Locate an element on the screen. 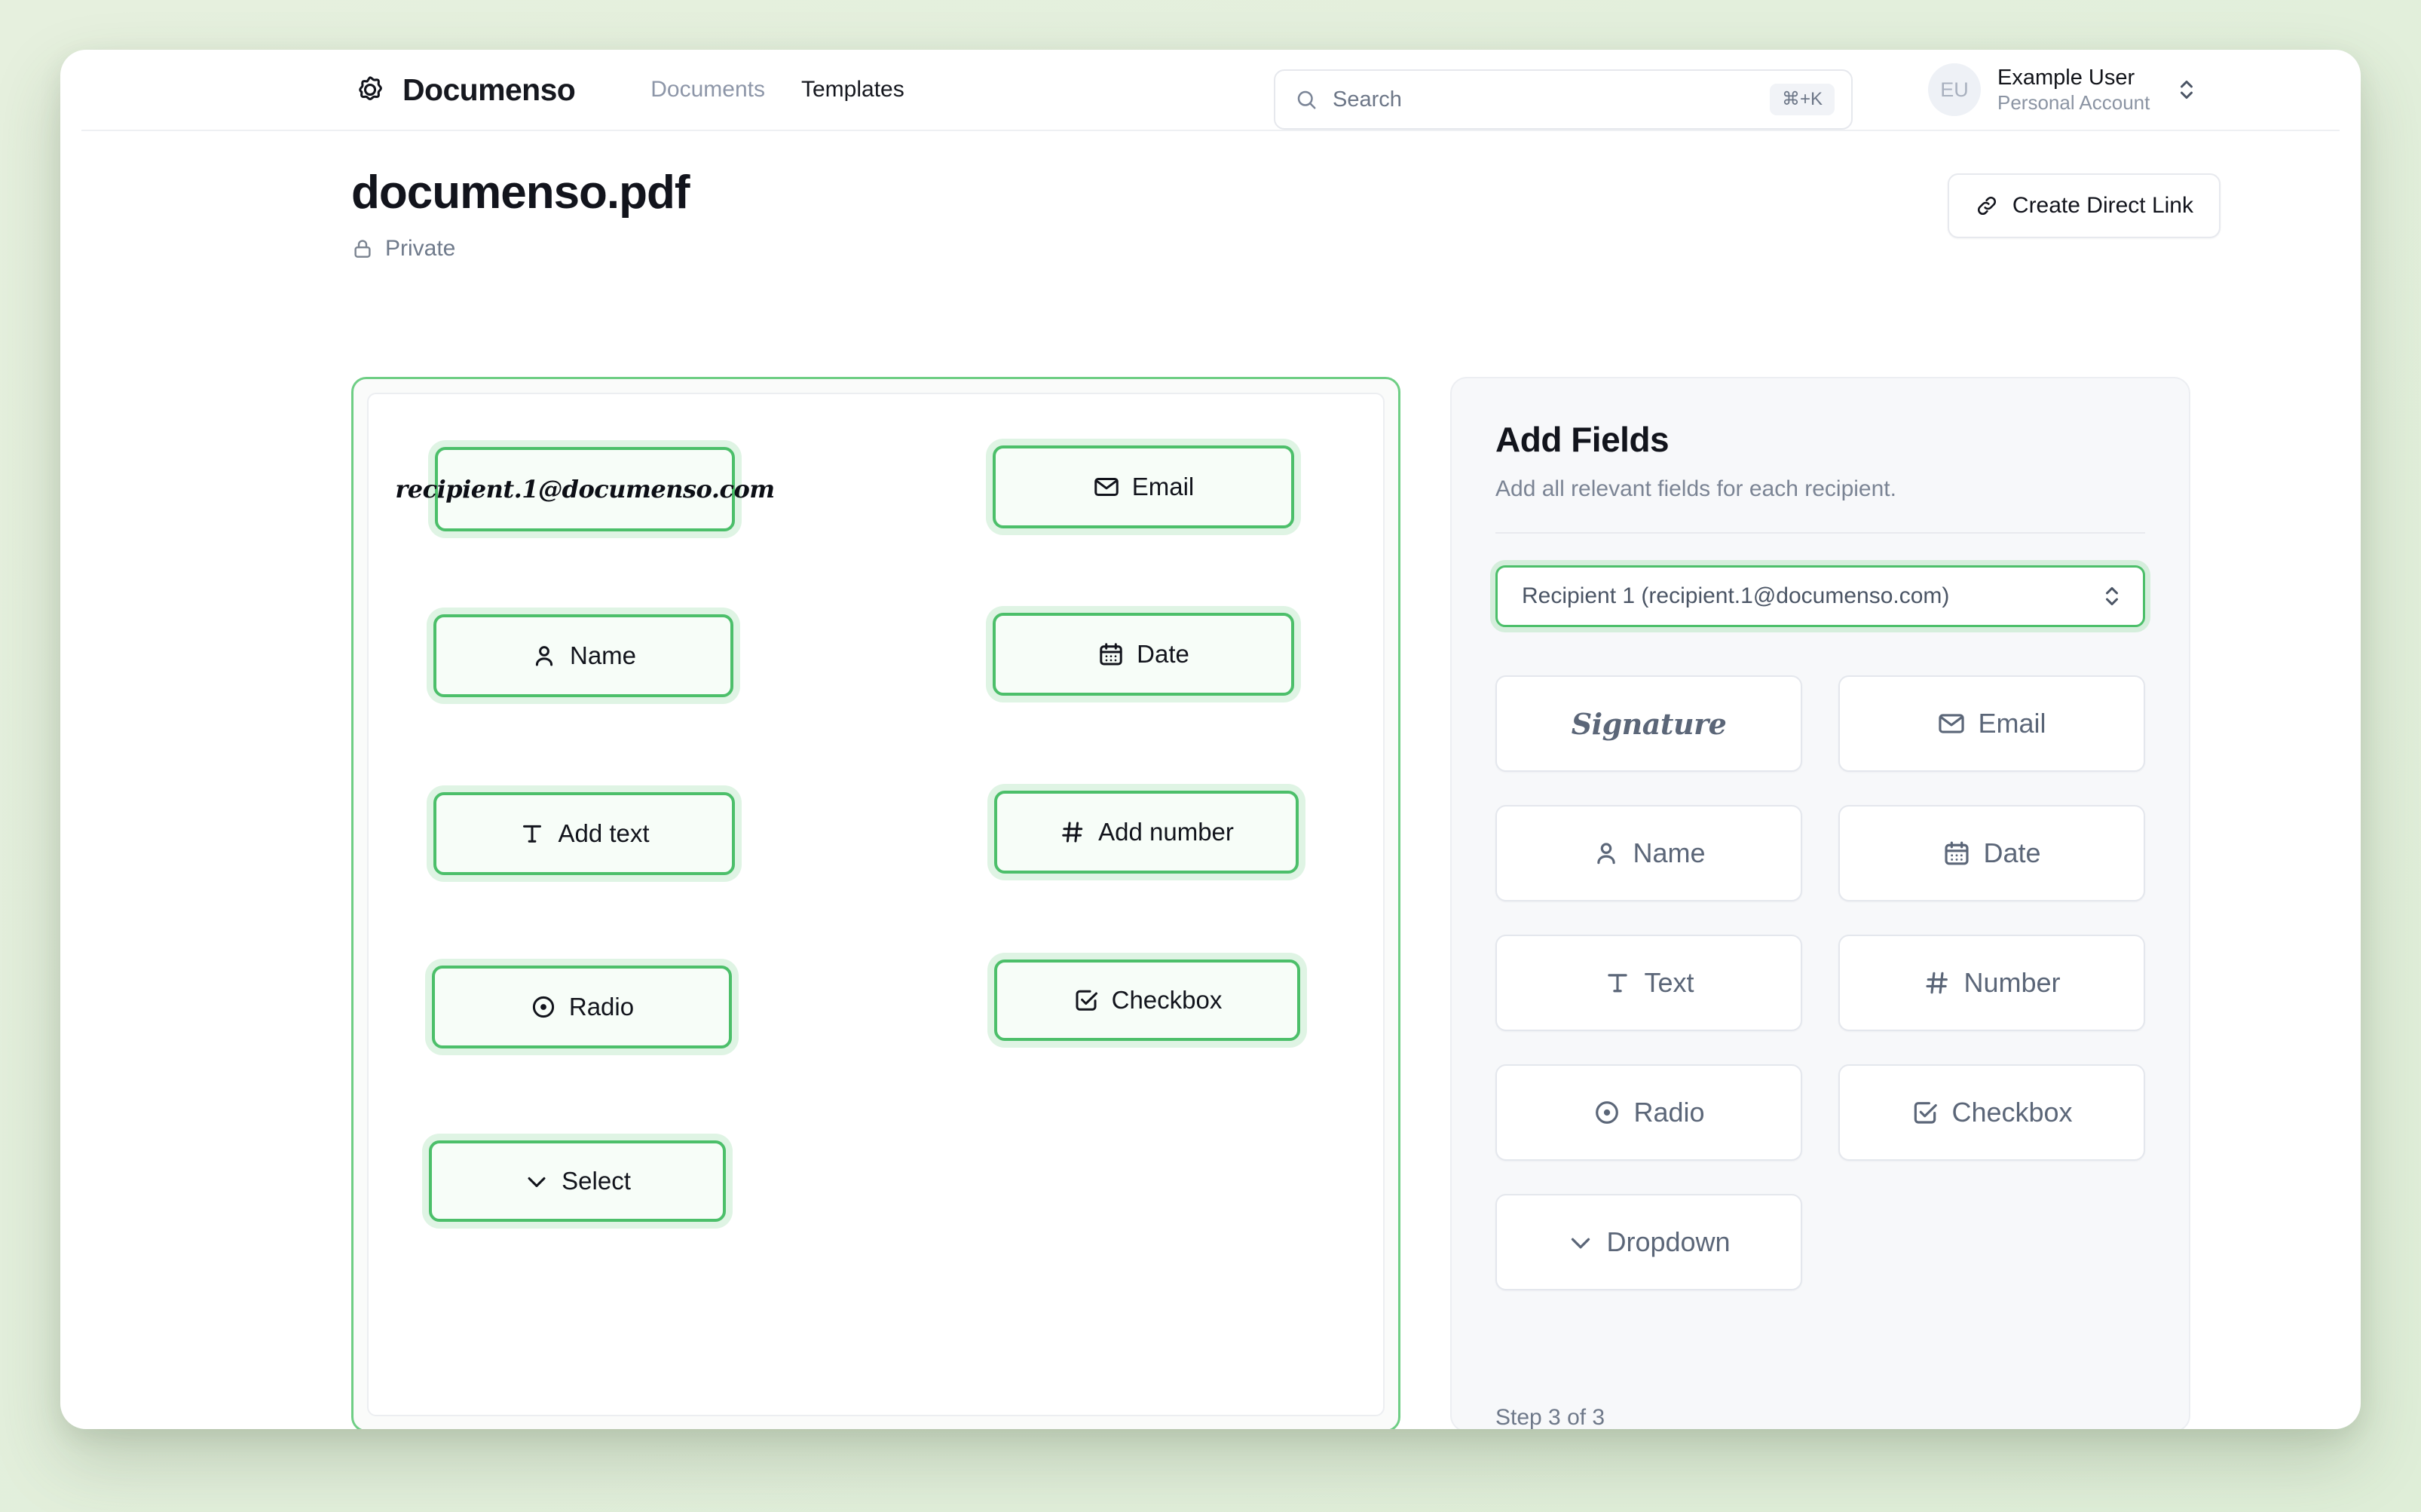 This screenshot has width=2421, height=1512. step-indicator: Step 3 of 3 is located at coordinates (1550, 1417).